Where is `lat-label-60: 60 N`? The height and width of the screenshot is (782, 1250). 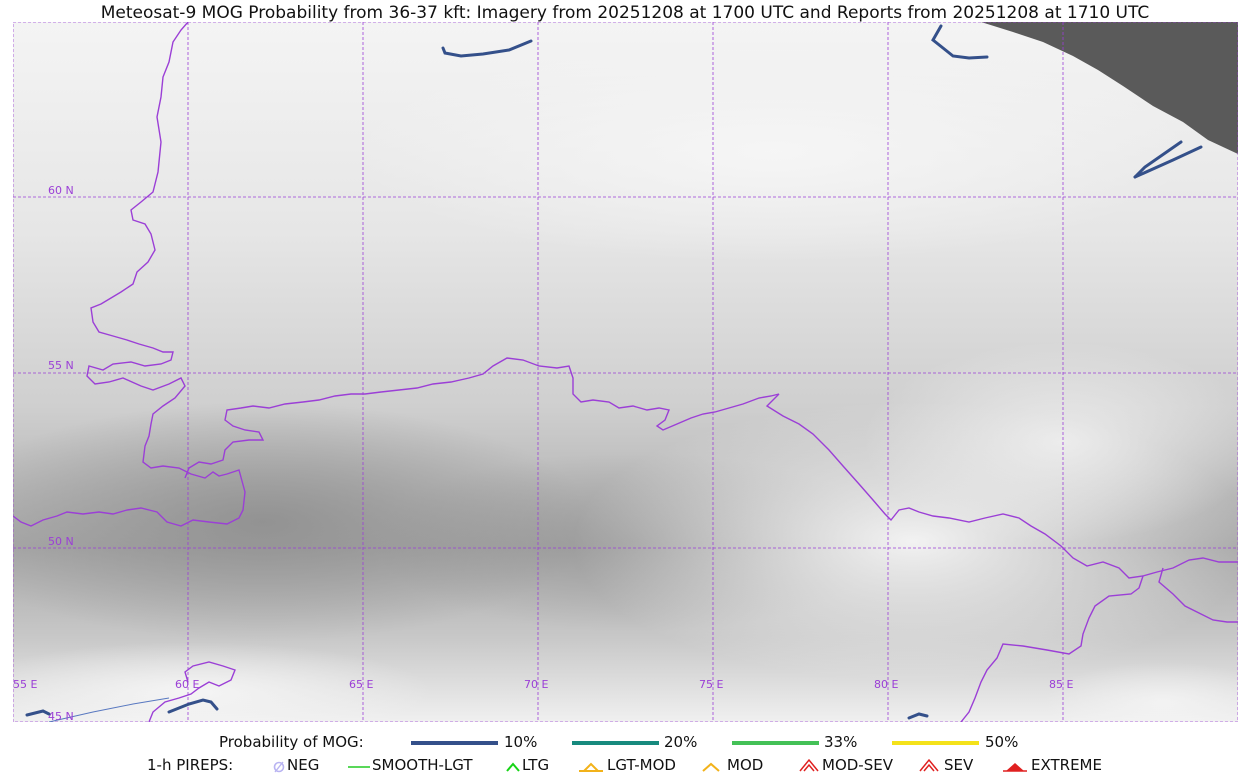
lat-label-60: 60 N is located at coordinates (61, 190).